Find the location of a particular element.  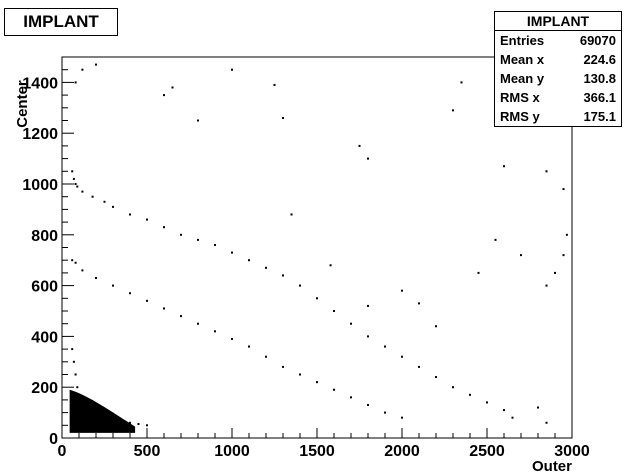

stats-label: Mean x is located at coordinates (522, 59).